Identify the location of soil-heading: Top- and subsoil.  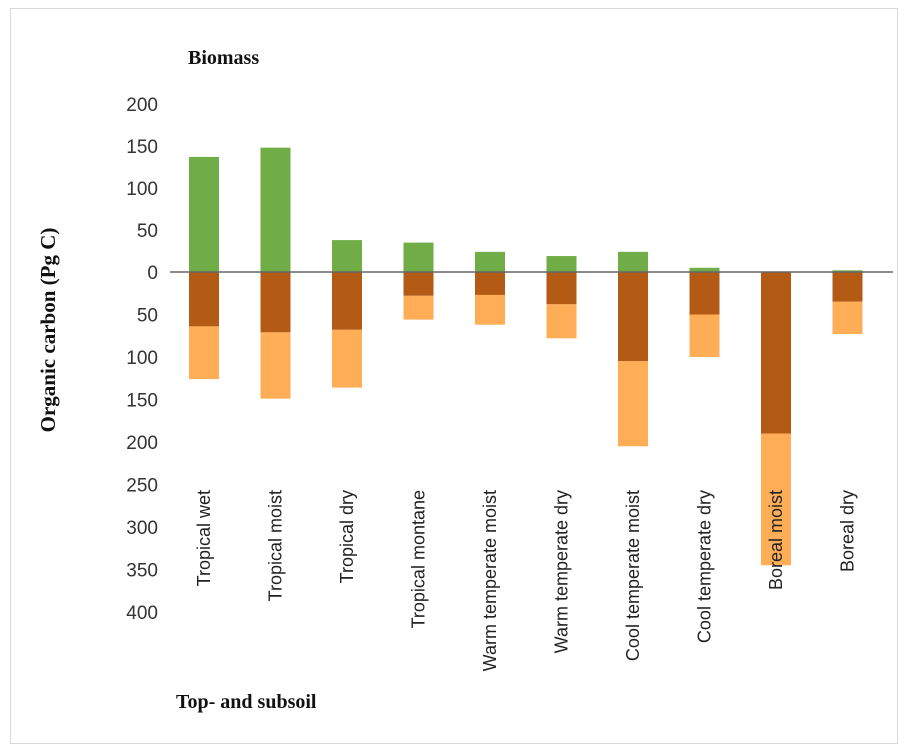
(246, 702).